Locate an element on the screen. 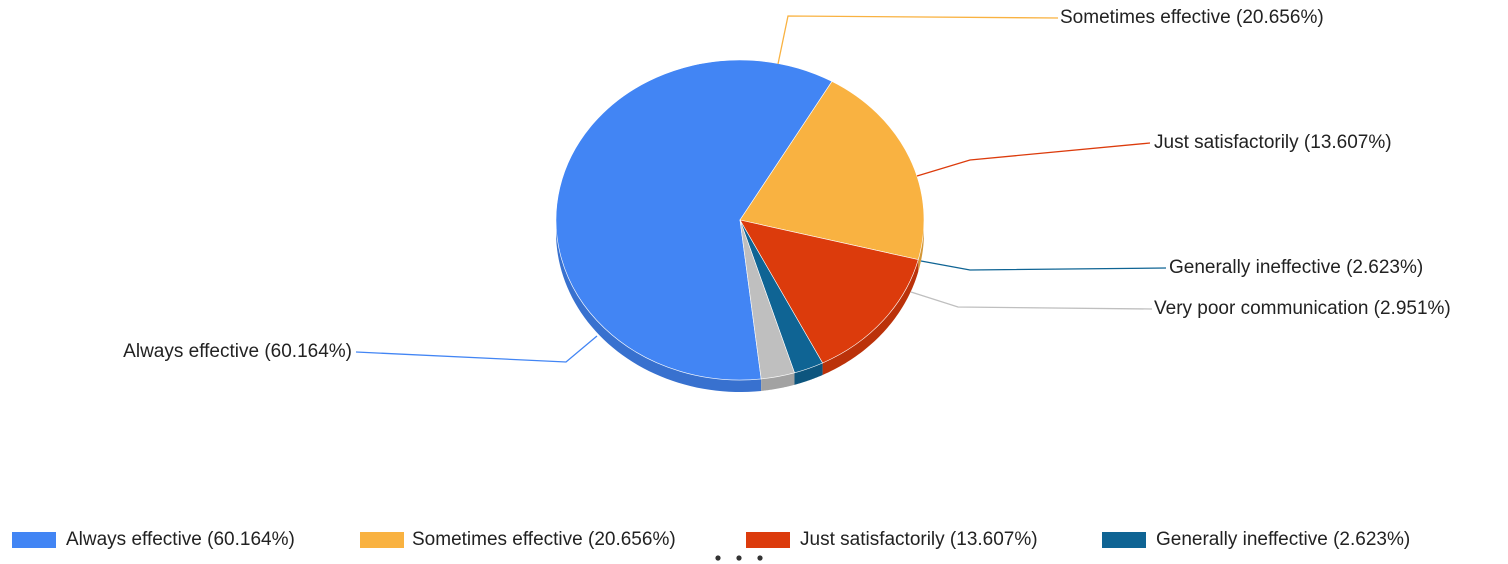  pie-slice-just-satisfactorily is located at coordinates (829, 291).